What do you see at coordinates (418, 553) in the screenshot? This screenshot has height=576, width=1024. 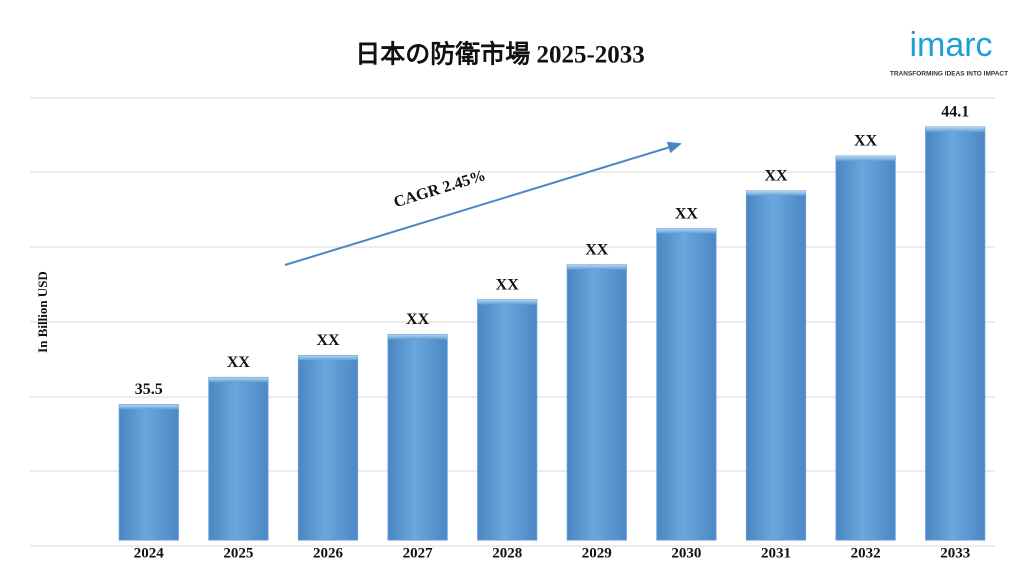 I see `x-tick-label: 2027` at bounding box center [418, 553].